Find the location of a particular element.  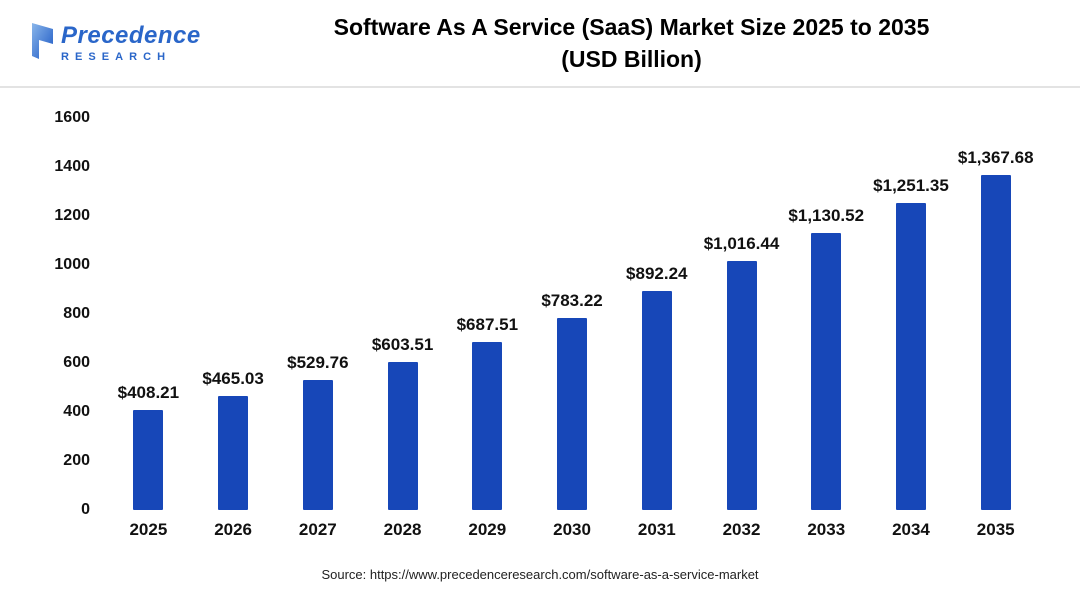

y-tick-label: 1000 is located at coordinates (72, 264).